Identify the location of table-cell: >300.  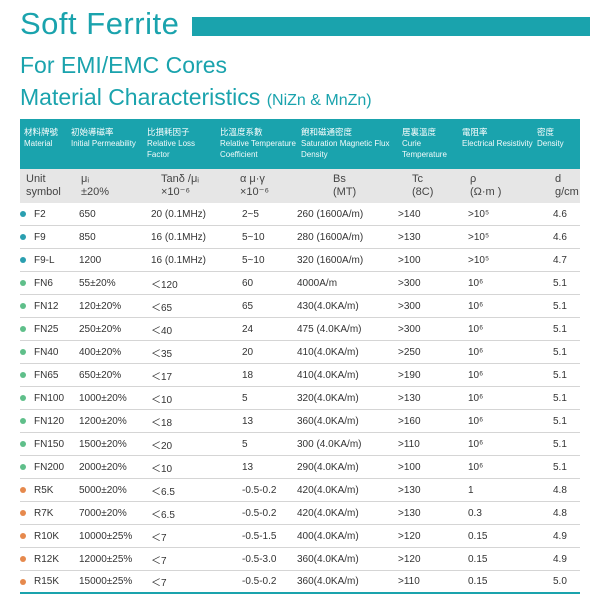
(409, 329).